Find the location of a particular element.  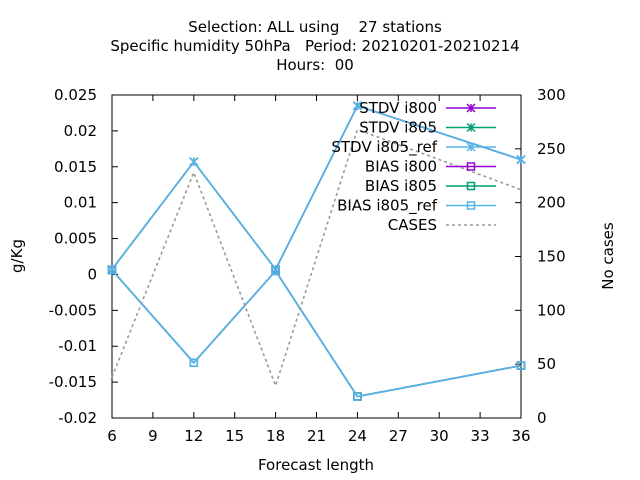

legend-label: BIAS i805_ref is located at coordinates (387, 206).